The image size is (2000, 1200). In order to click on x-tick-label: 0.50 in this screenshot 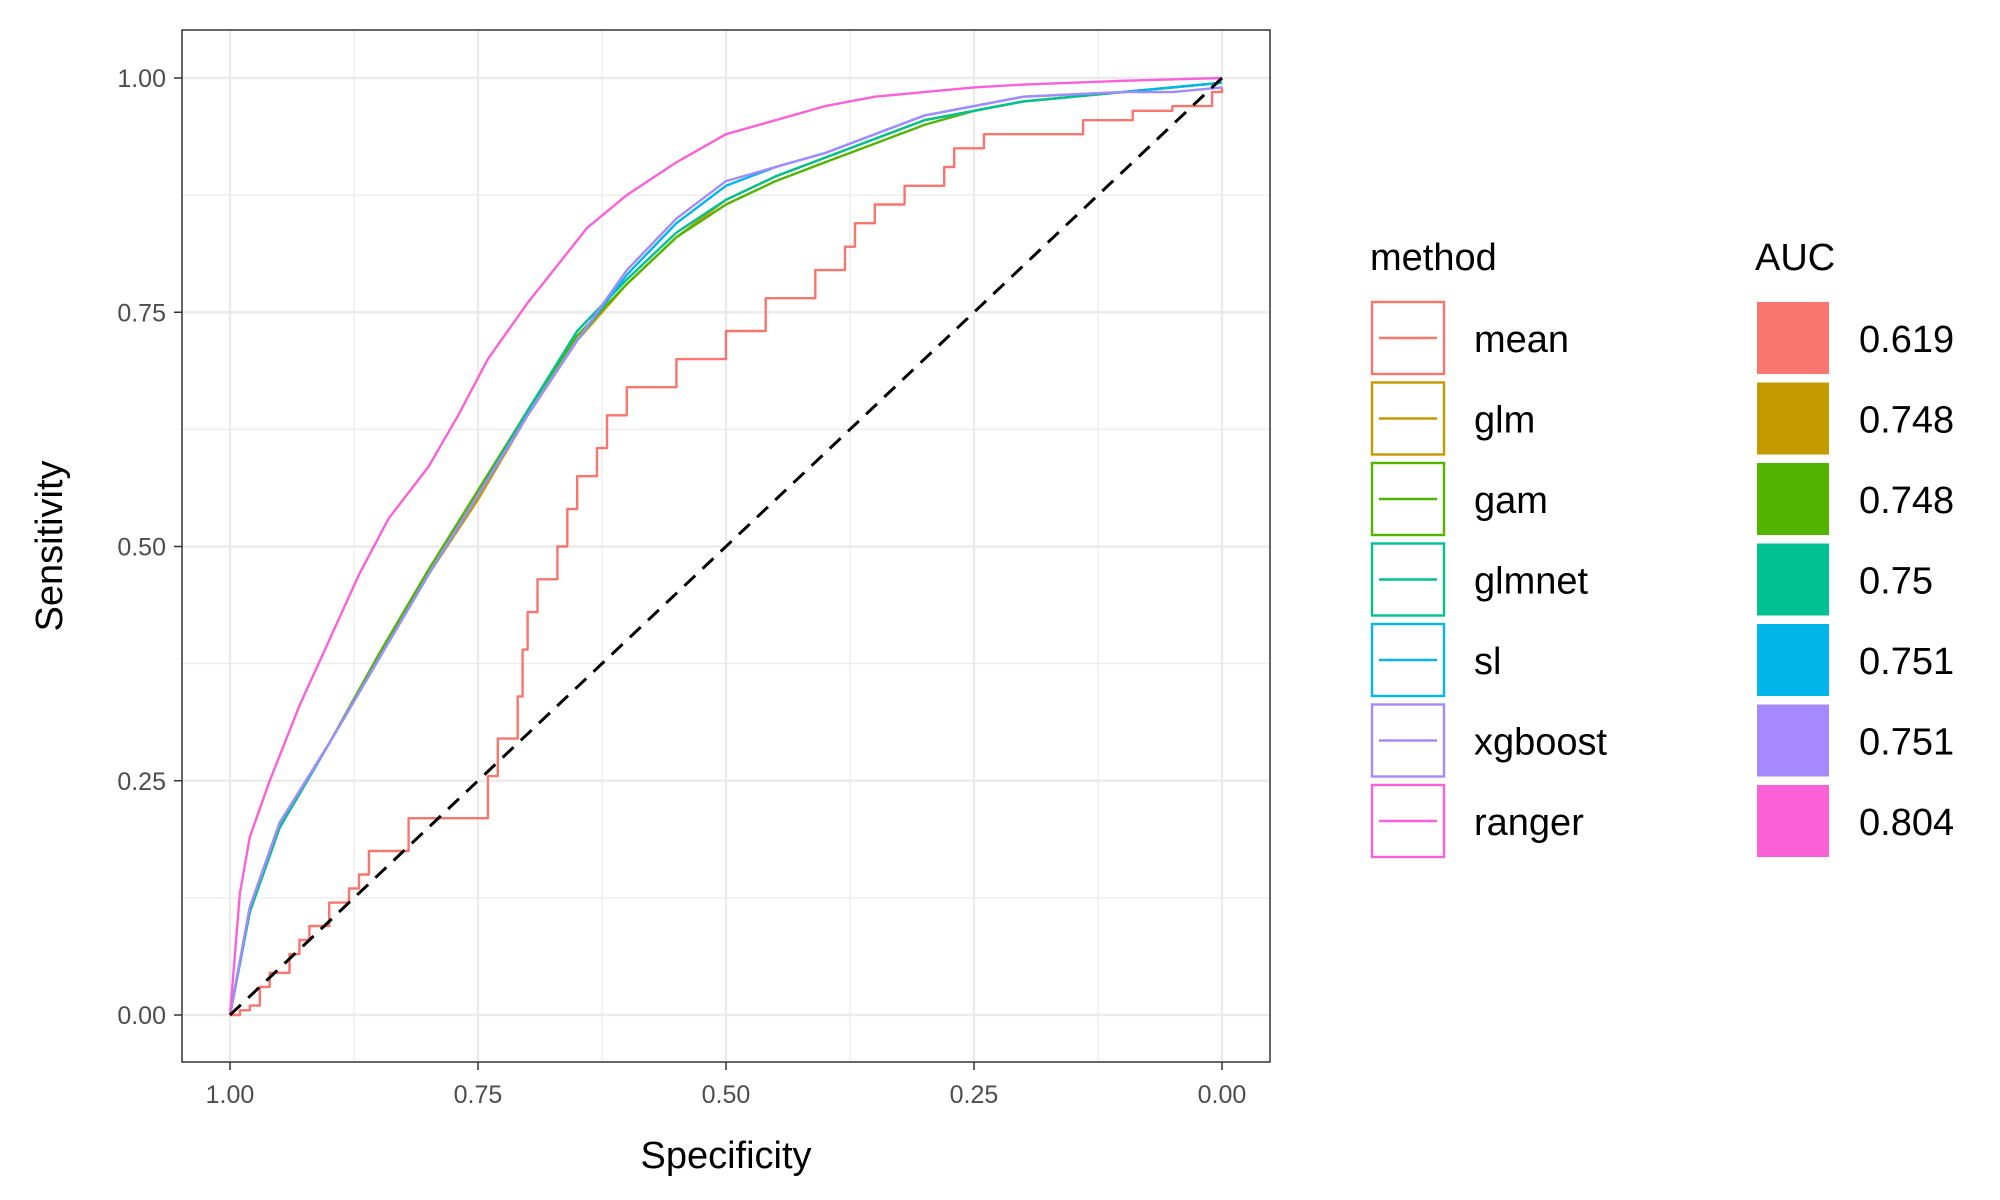, I will do `click(726, 1095)`.